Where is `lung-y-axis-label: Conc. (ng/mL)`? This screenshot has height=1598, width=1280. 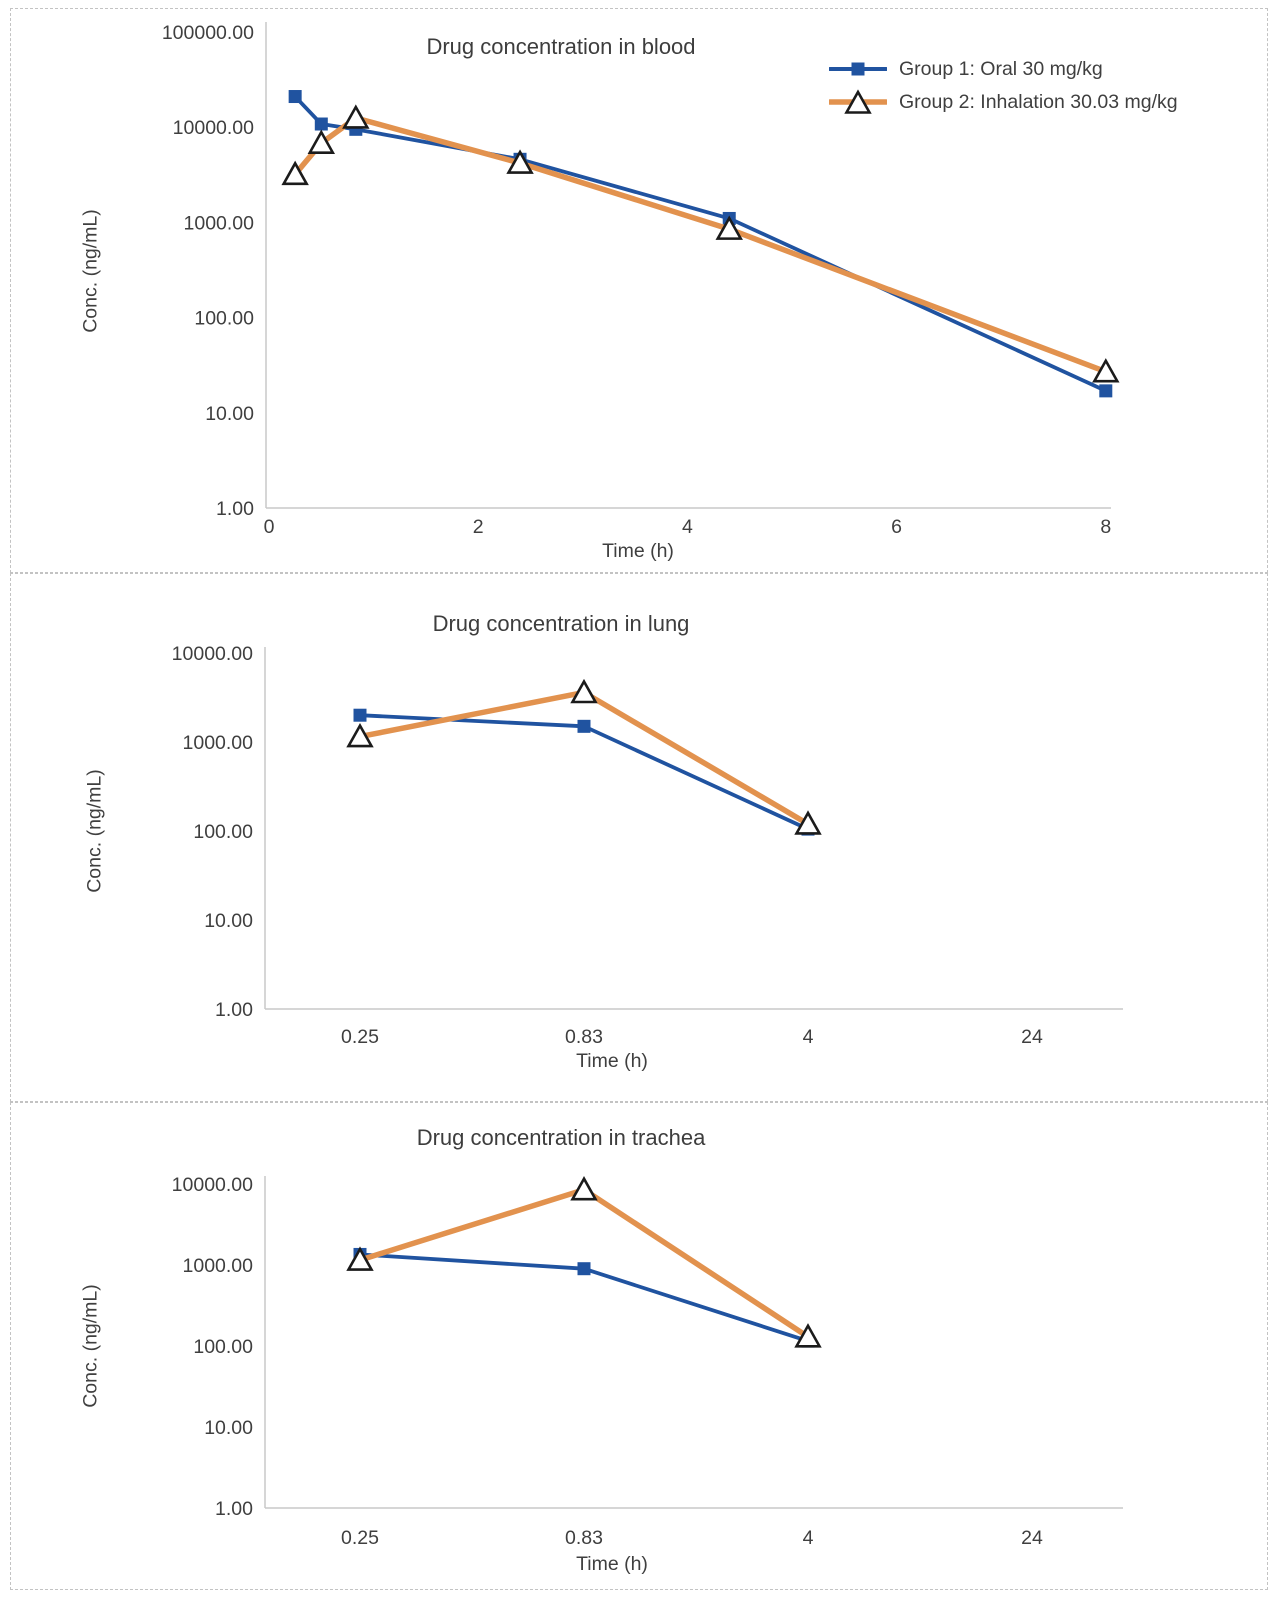
lung-y-axis-label: Conc. (ng/mL) is located at coordinates (94, 831).